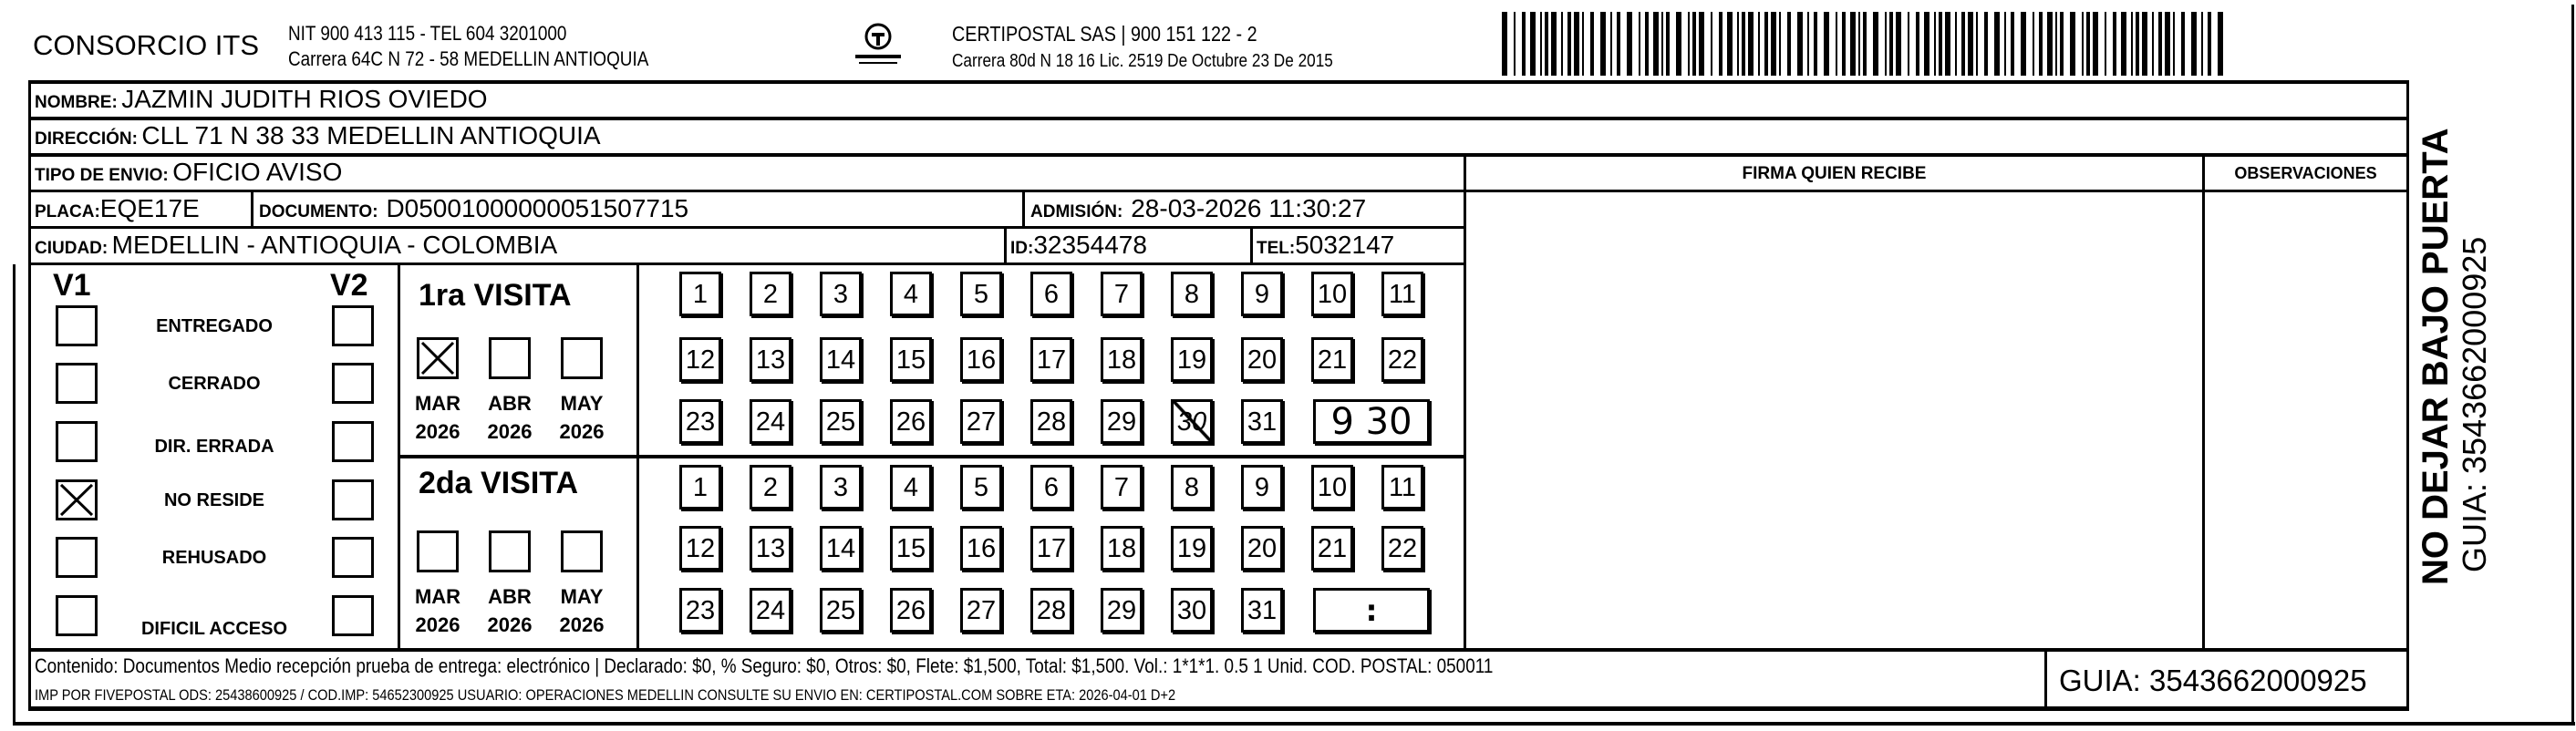  Describe the element at coordinates (1371, 421) in the screenshot. I see `time-box: 9 30` at that location.